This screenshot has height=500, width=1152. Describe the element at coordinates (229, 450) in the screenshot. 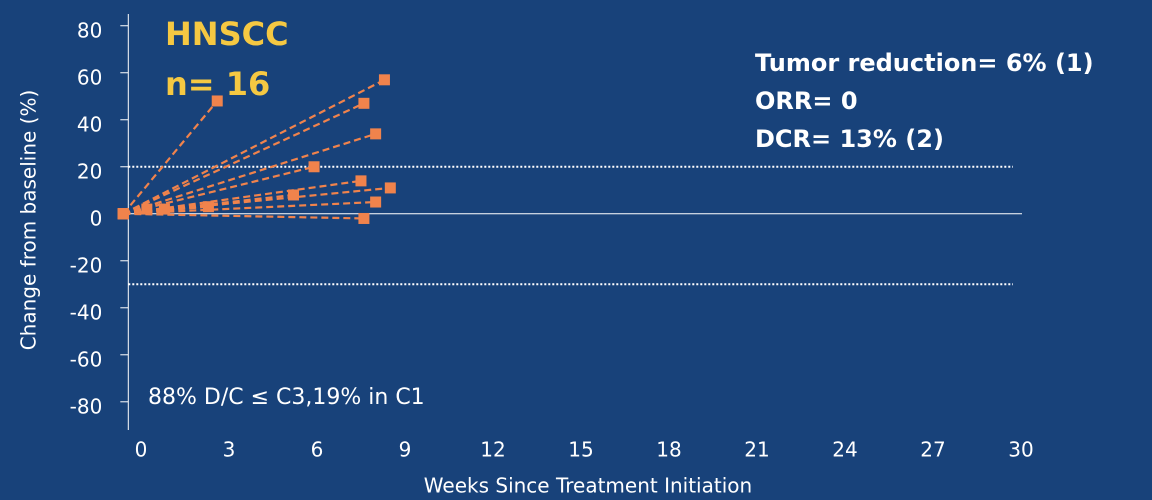

I see `x-tick-label: 3` at that location.